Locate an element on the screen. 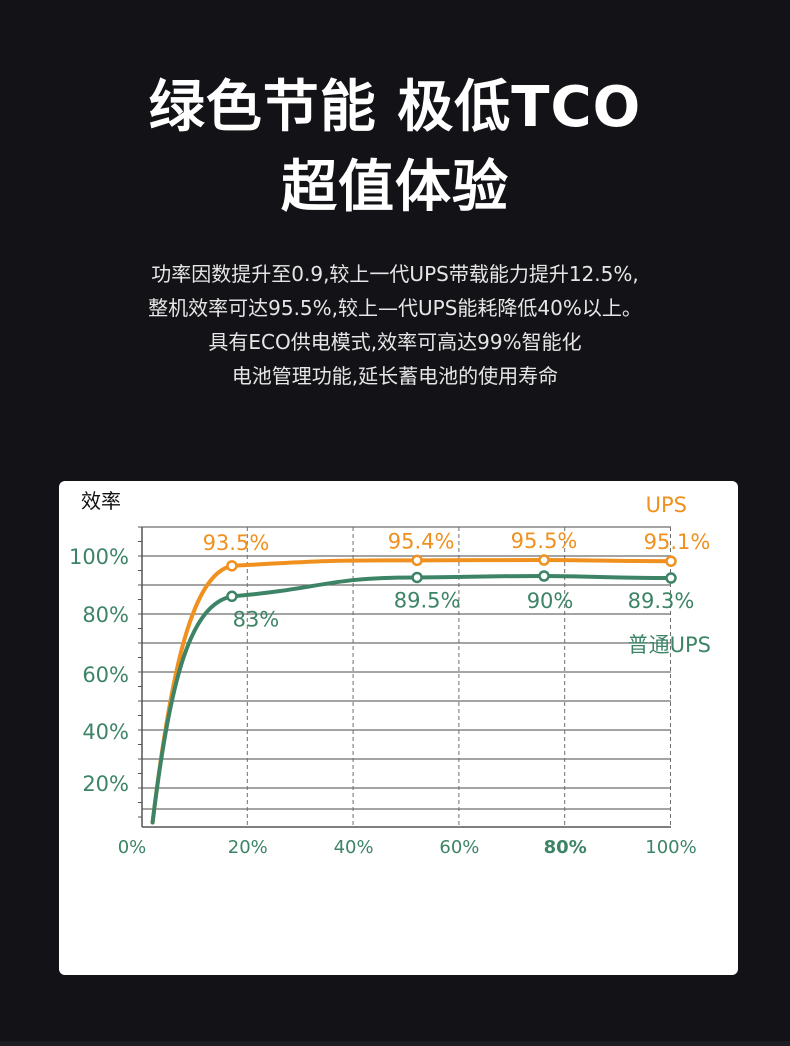  legend-label-normal-ups: 普通UPS is located at coordinates (669, 645).